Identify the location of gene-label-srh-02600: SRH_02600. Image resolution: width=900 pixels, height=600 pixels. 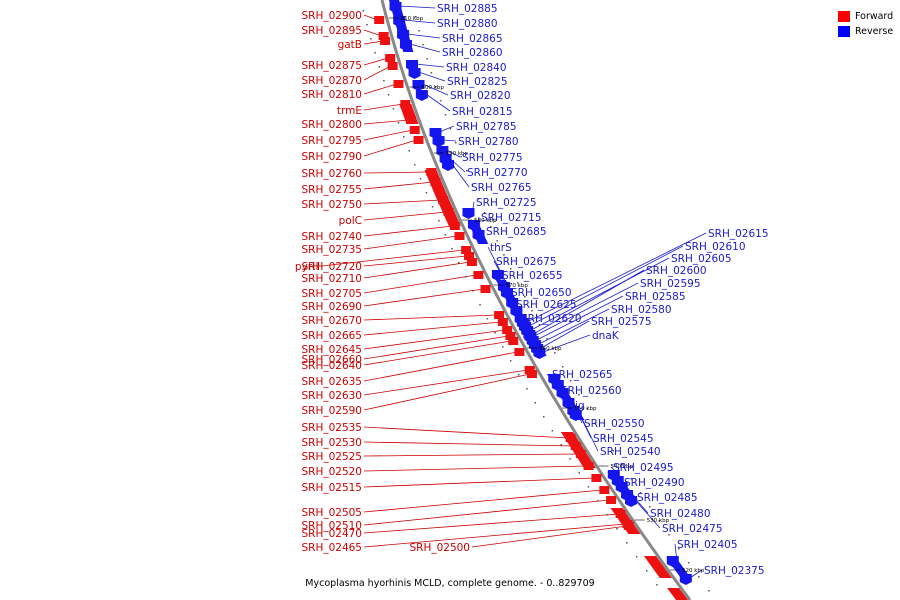
(676, 271).